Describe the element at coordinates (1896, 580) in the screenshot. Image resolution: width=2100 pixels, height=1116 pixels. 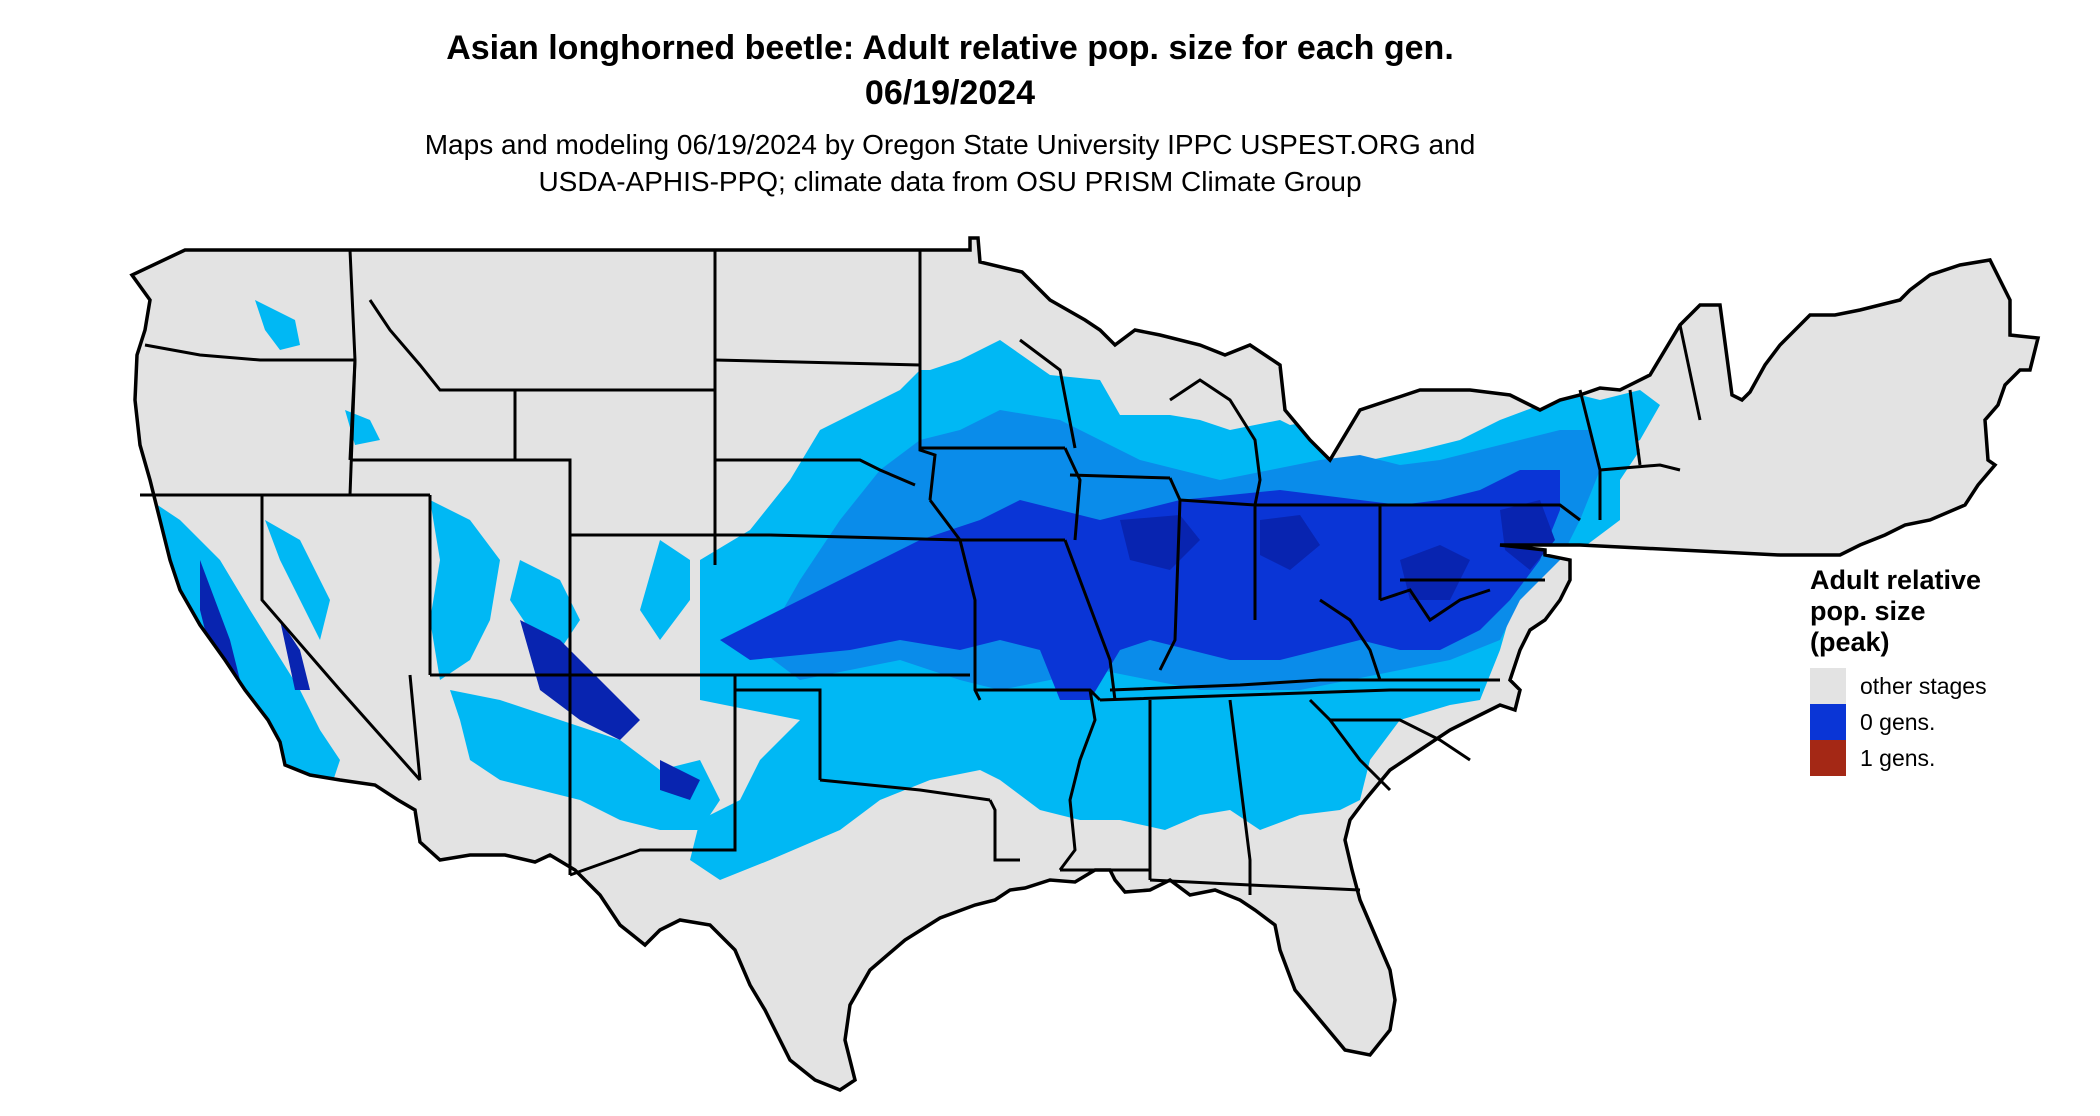
I see `legend-title-line-1: Adult relative` at that location.